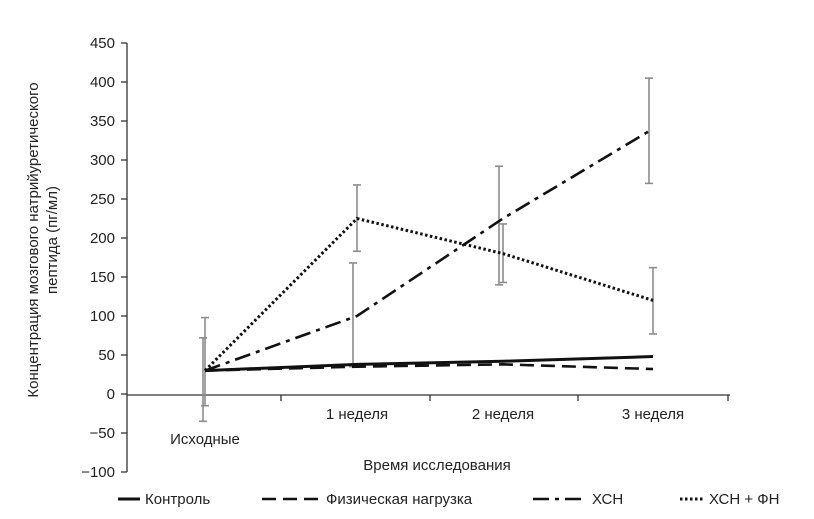 Image resolution: width=814 pixels, height=519 pixels. What do you see at coordinates (399, 499) in the screenshot?
I see `legend-label: Физическая нагрузка` at bounding box center [399, 499].